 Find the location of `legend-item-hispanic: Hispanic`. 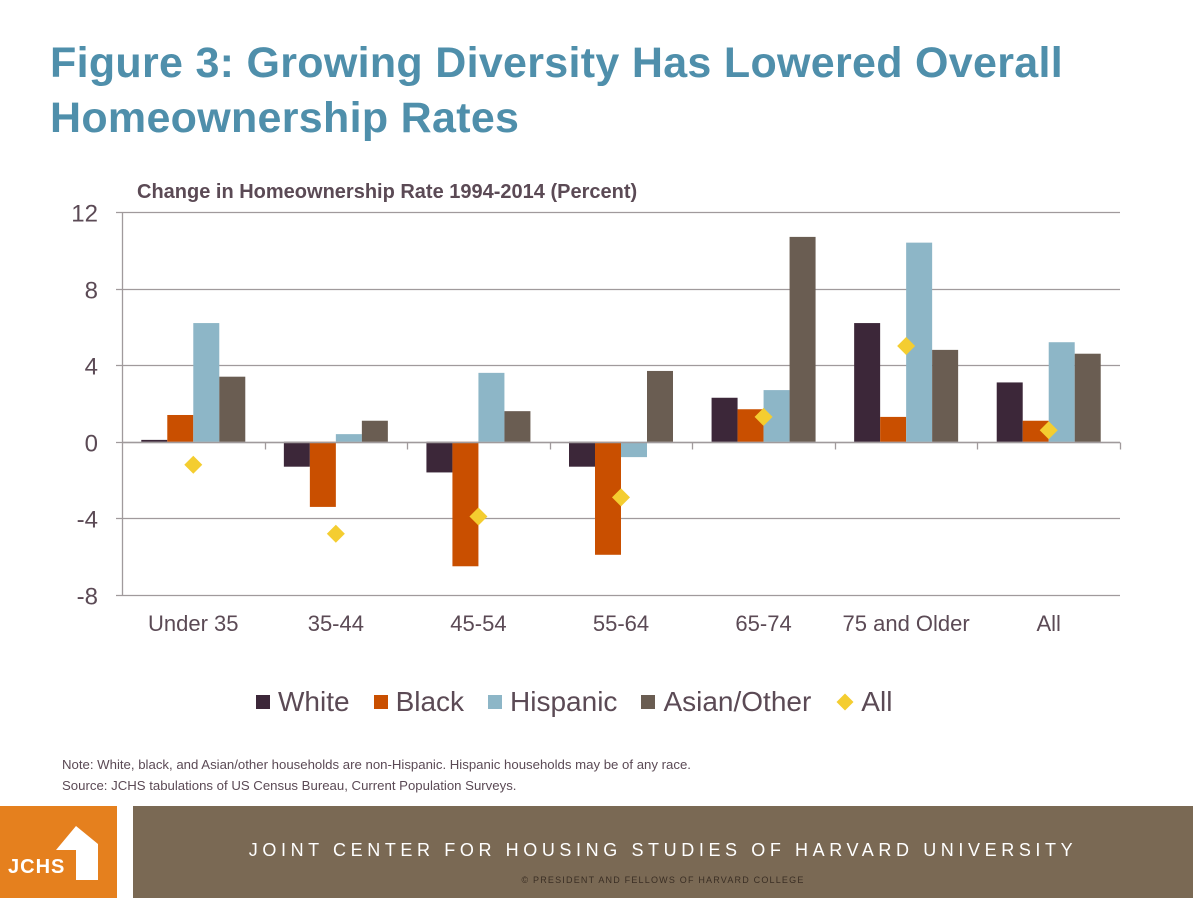

legend-item-hispanic: Hispanic is located at coordinates (552, 702).